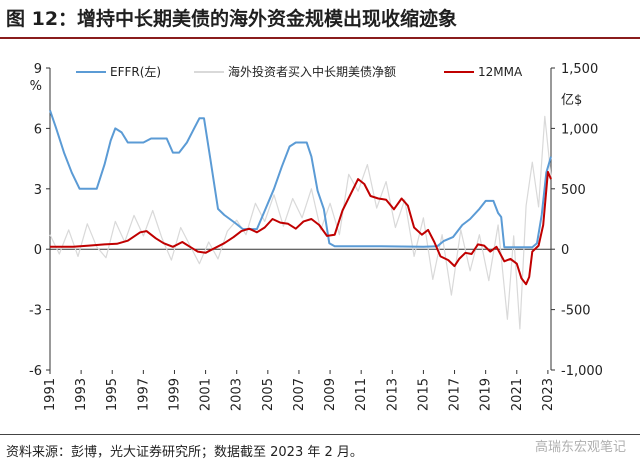 The height and width of the screenshot is (469, 640). Describe the element at coordinates (423, 394) in the screenshot. I see `x-tick-label: 2015` at that location.